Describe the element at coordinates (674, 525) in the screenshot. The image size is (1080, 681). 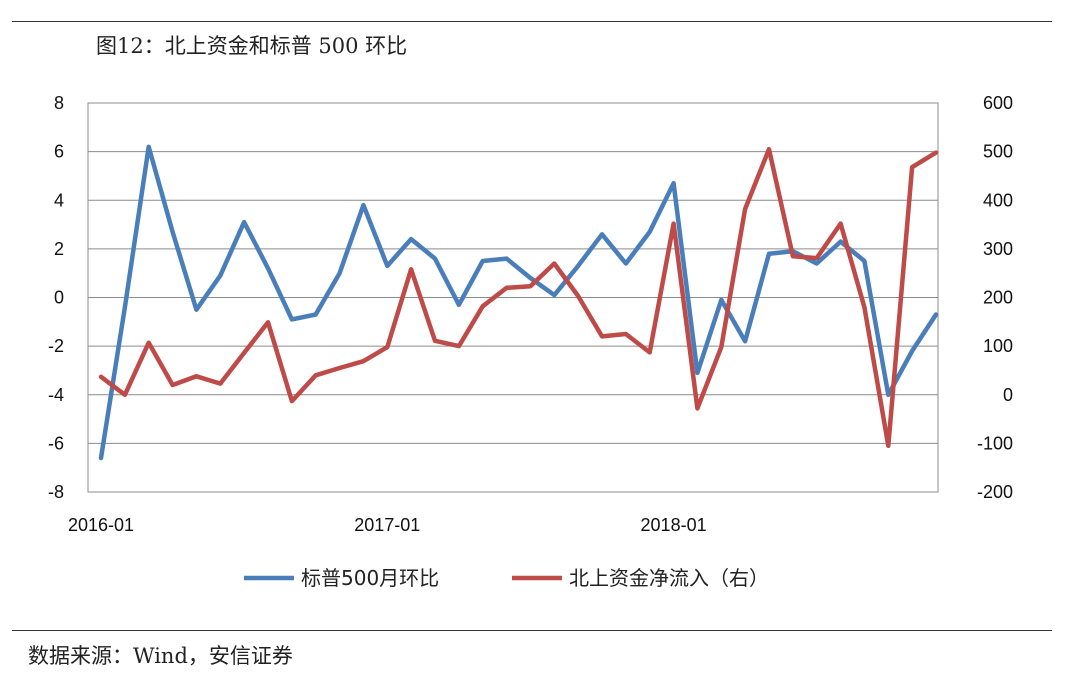
I see `x-axis-tick-label: 2018-01` at that location.